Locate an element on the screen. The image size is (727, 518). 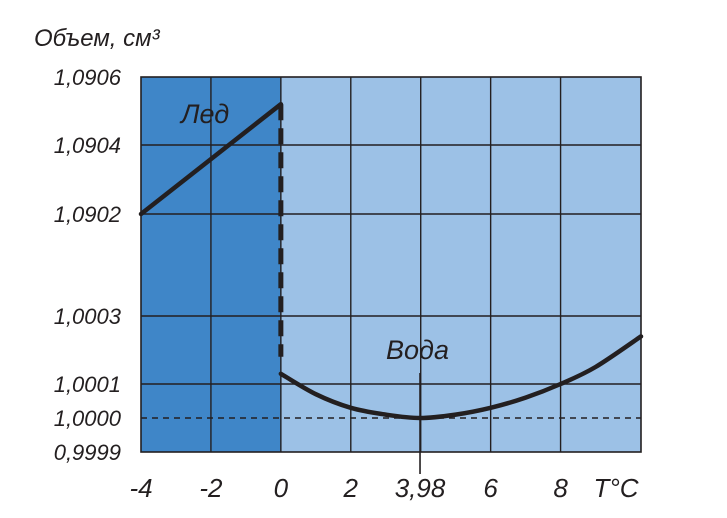
y-tick-label: 1,0000 is located at coordinates (88, 418).